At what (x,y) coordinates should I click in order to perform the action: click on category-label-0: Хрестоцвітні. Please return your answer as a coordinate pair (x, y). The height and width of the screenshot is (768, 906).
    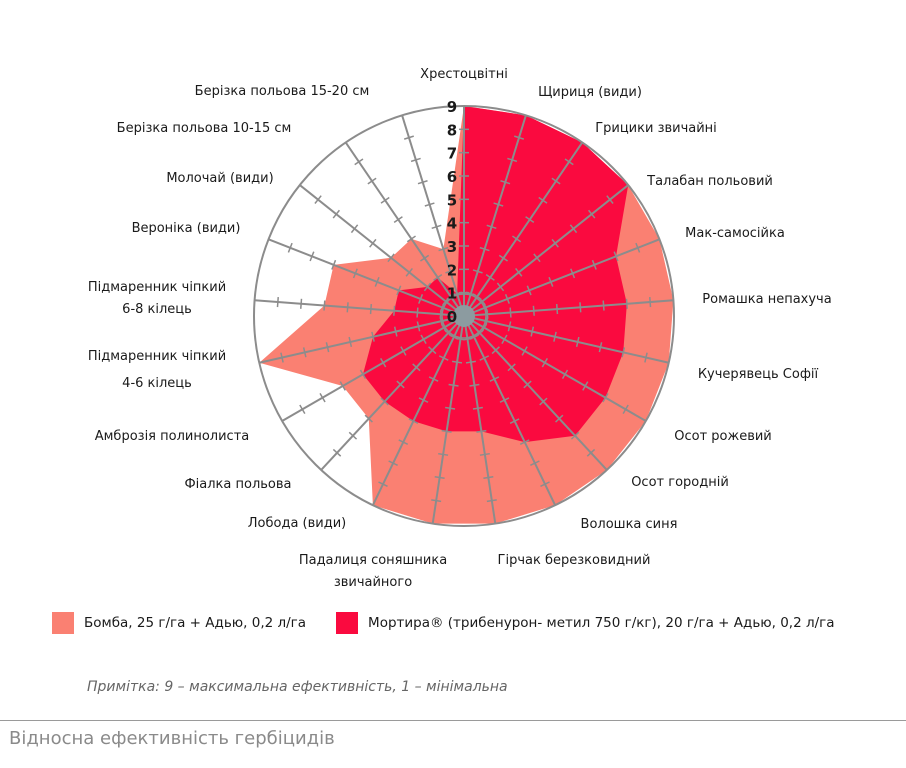
    Looking at the image, I should click on (464, 74).